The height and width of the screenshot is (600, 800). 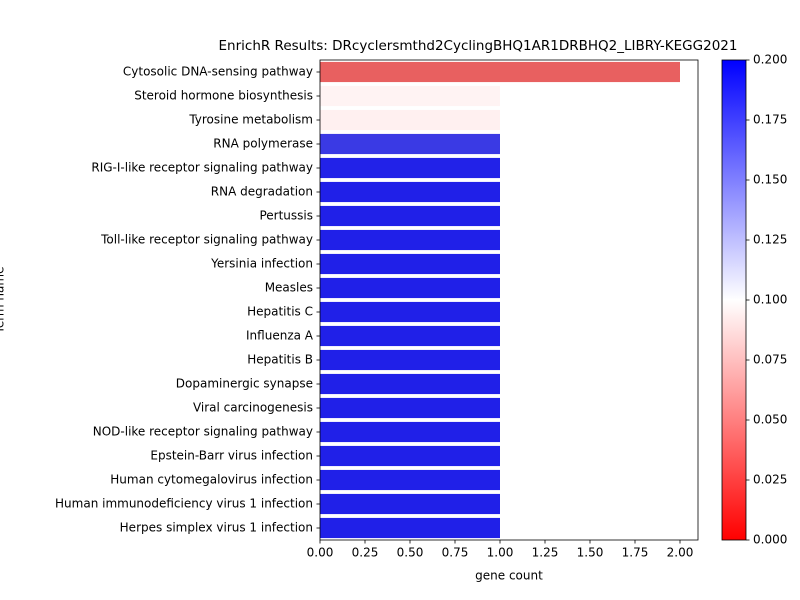 What do you see at coordinates (218, 72) in the screenshot?
I see `y-tick-label: Cytosolic DNA-sensing pathway` at bounding box center [218, 72].